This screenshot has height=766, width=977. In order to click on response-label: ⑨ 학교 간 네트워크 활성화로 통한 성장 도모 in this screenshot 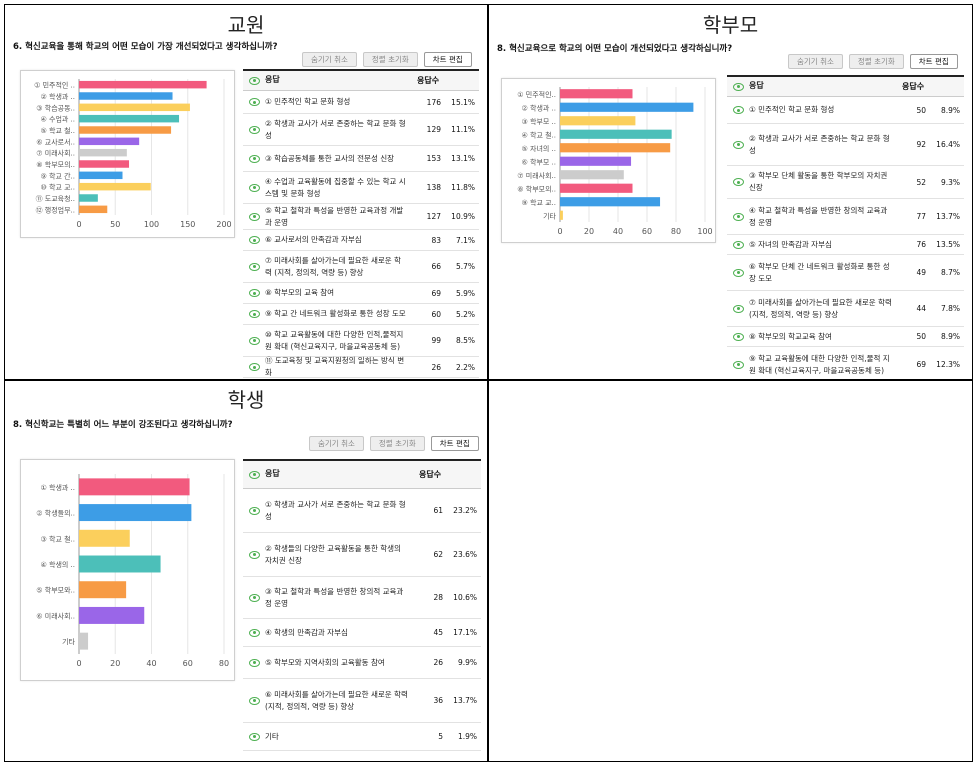, I will do `click(335, 314)`.